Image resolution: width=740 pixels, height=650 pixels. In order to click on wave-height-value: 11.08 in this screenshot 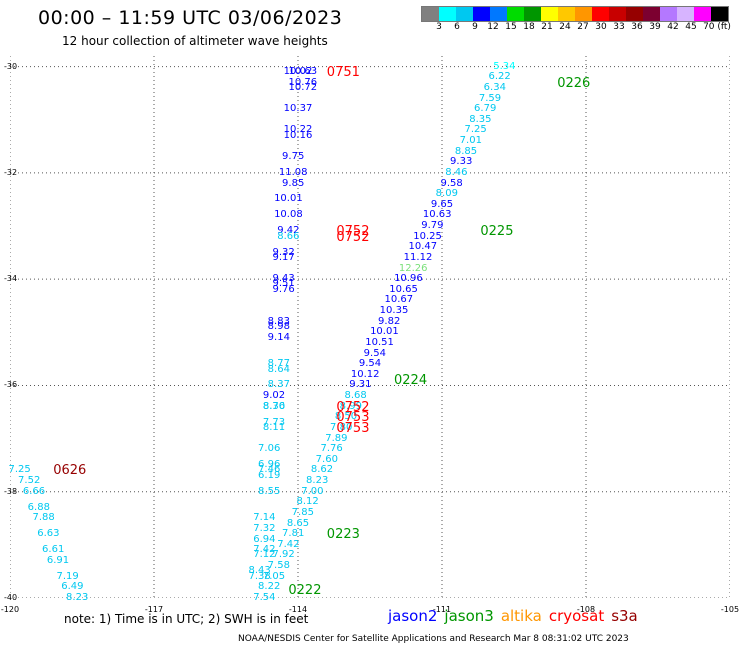, I will do `click(293, 172)`.